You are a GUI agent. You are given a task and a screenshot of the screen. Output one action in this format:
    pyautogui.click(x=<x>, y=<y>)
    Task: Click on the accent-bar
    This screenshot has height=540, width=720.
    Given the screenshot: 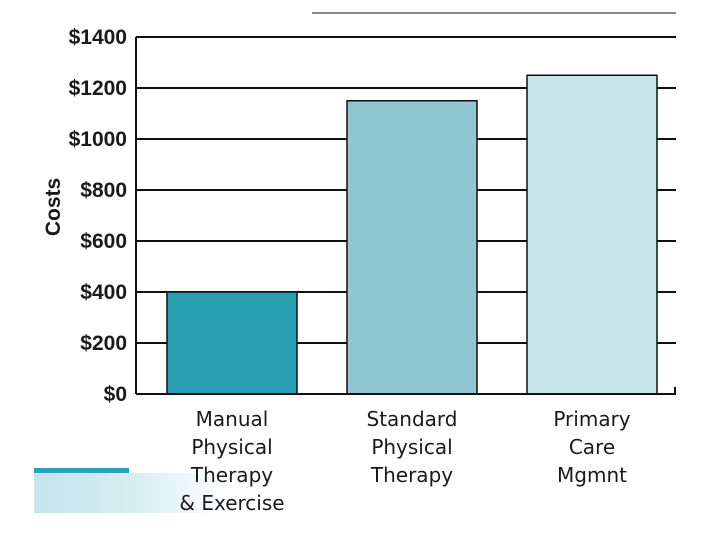 What is the action you would take?
    pyautogui.click(x=81, y=470)
    